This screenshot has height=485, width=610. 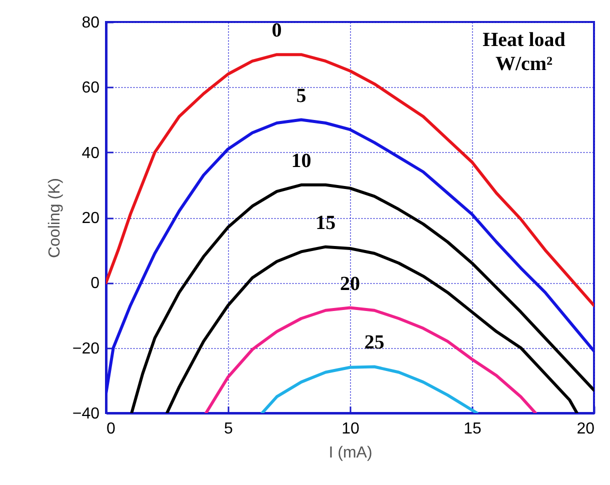 I want to click on x-tick-label: 0, so click(x=111, y=429).